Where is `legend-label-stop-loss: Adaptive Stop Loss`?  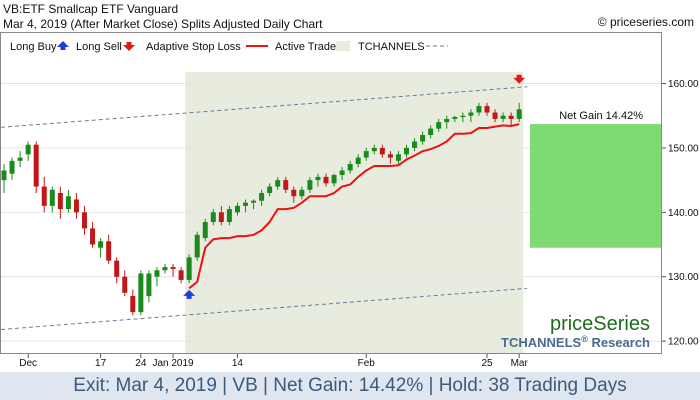 legend-label-stop-loss: Adaptive Stop Loss is located at coordinates (193, 47).